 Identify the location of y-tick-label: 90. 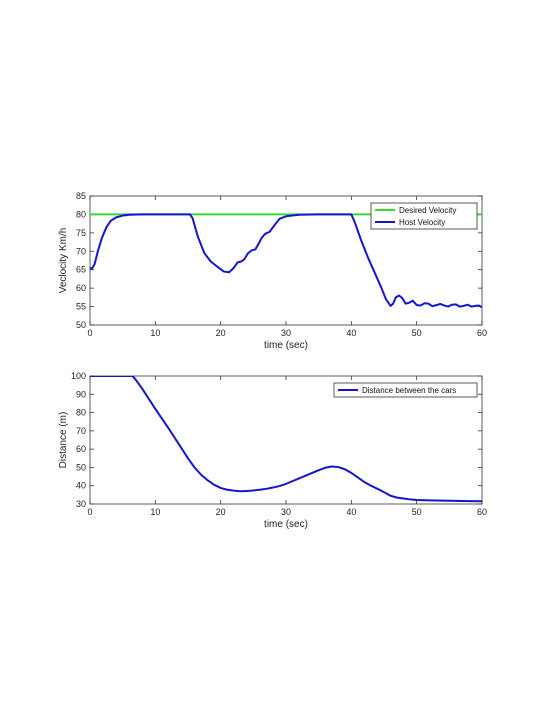
(81, 394).